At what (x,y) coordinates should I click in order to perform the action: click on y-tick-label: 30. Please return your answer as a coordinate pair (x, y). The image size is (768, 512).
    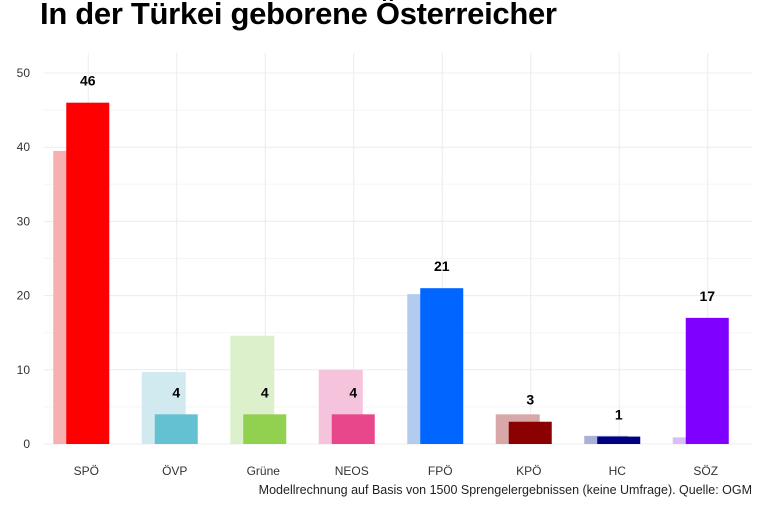
    Looking at the image, I should click on (24, 221).